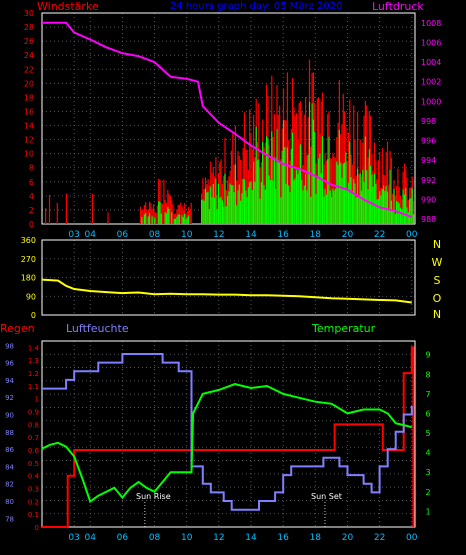 Image resolution: width=466 pixels, height=555 pixels. What do you see at coordinates (9, 502) in the screenshot?
I see `humidity-tick-label: 80` at bounding box center [9, 502].